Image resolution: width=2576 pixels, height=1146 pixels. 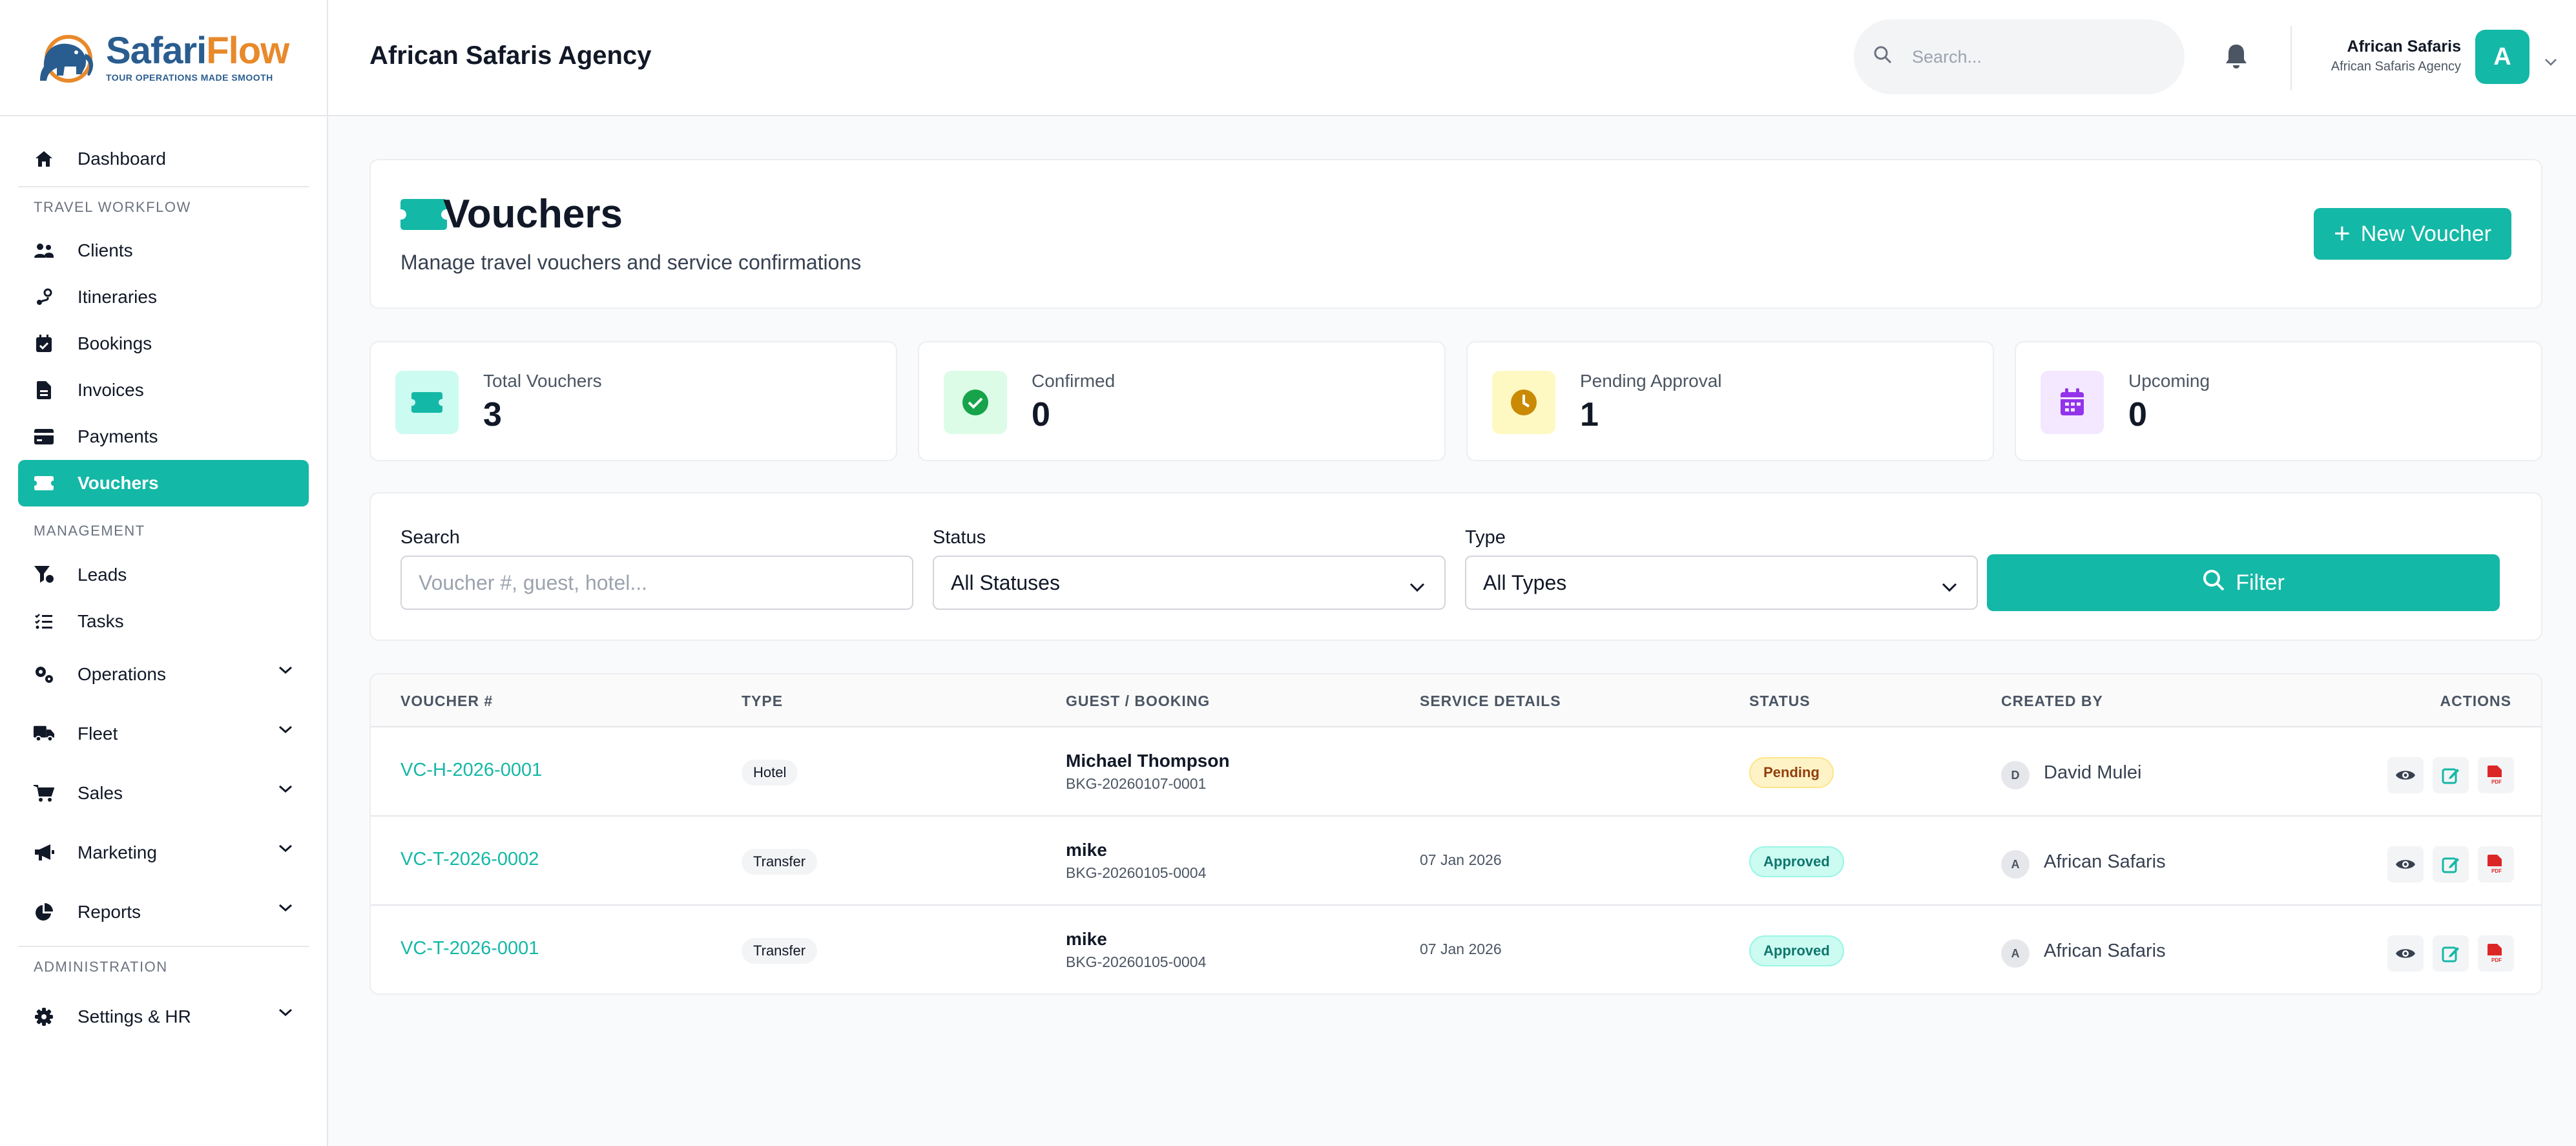 What do you see at coordinates (44, 159) in the screenshot?
I see `home-icon` at bounding box center [44, 159].